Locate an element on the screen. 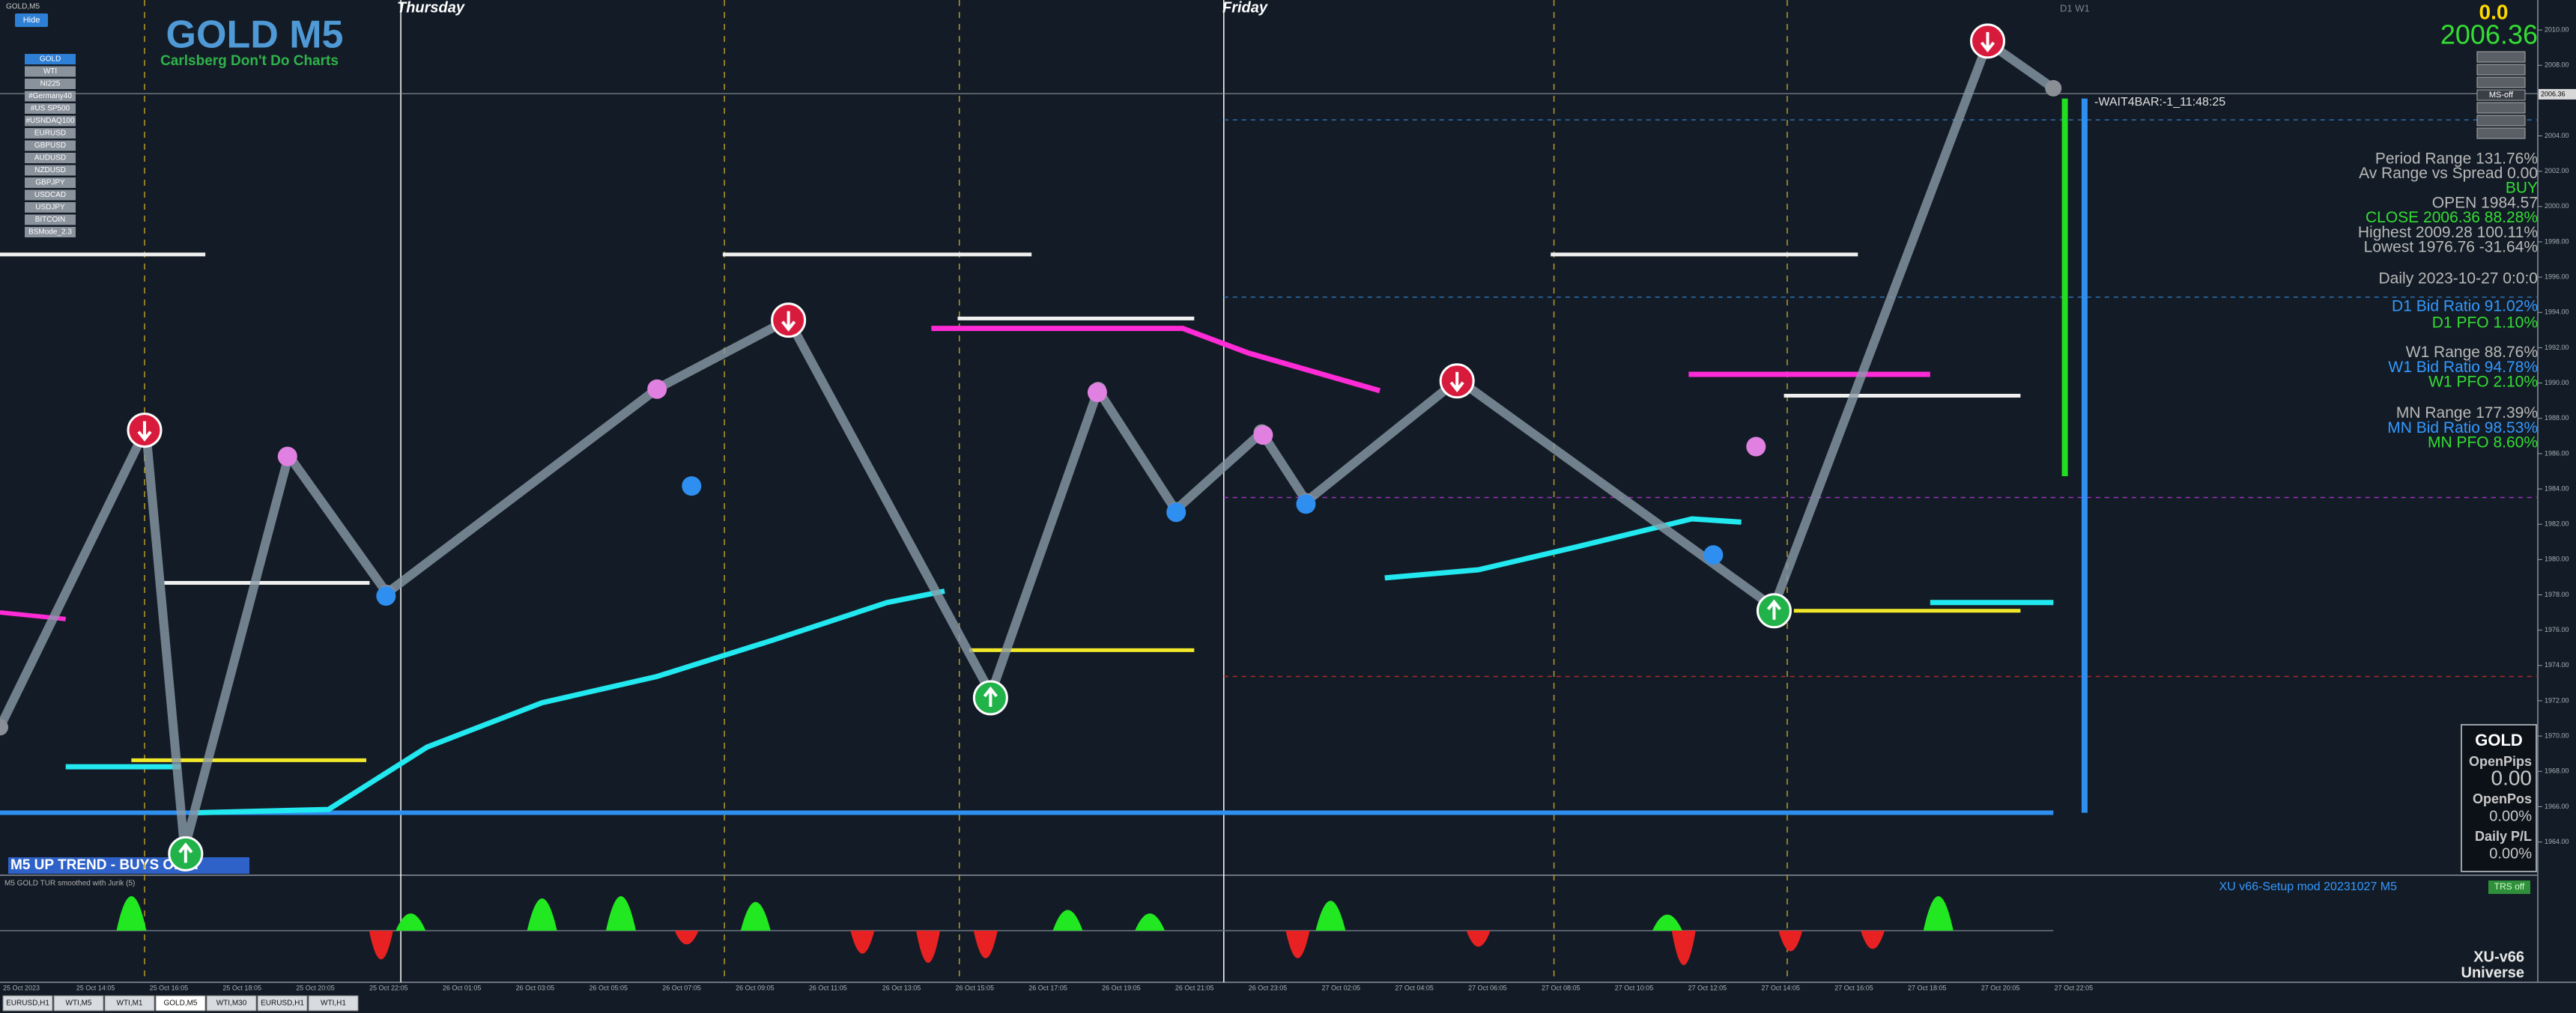  time-label: 27 Oct 16:05 is located at coordinates (1853, 988).